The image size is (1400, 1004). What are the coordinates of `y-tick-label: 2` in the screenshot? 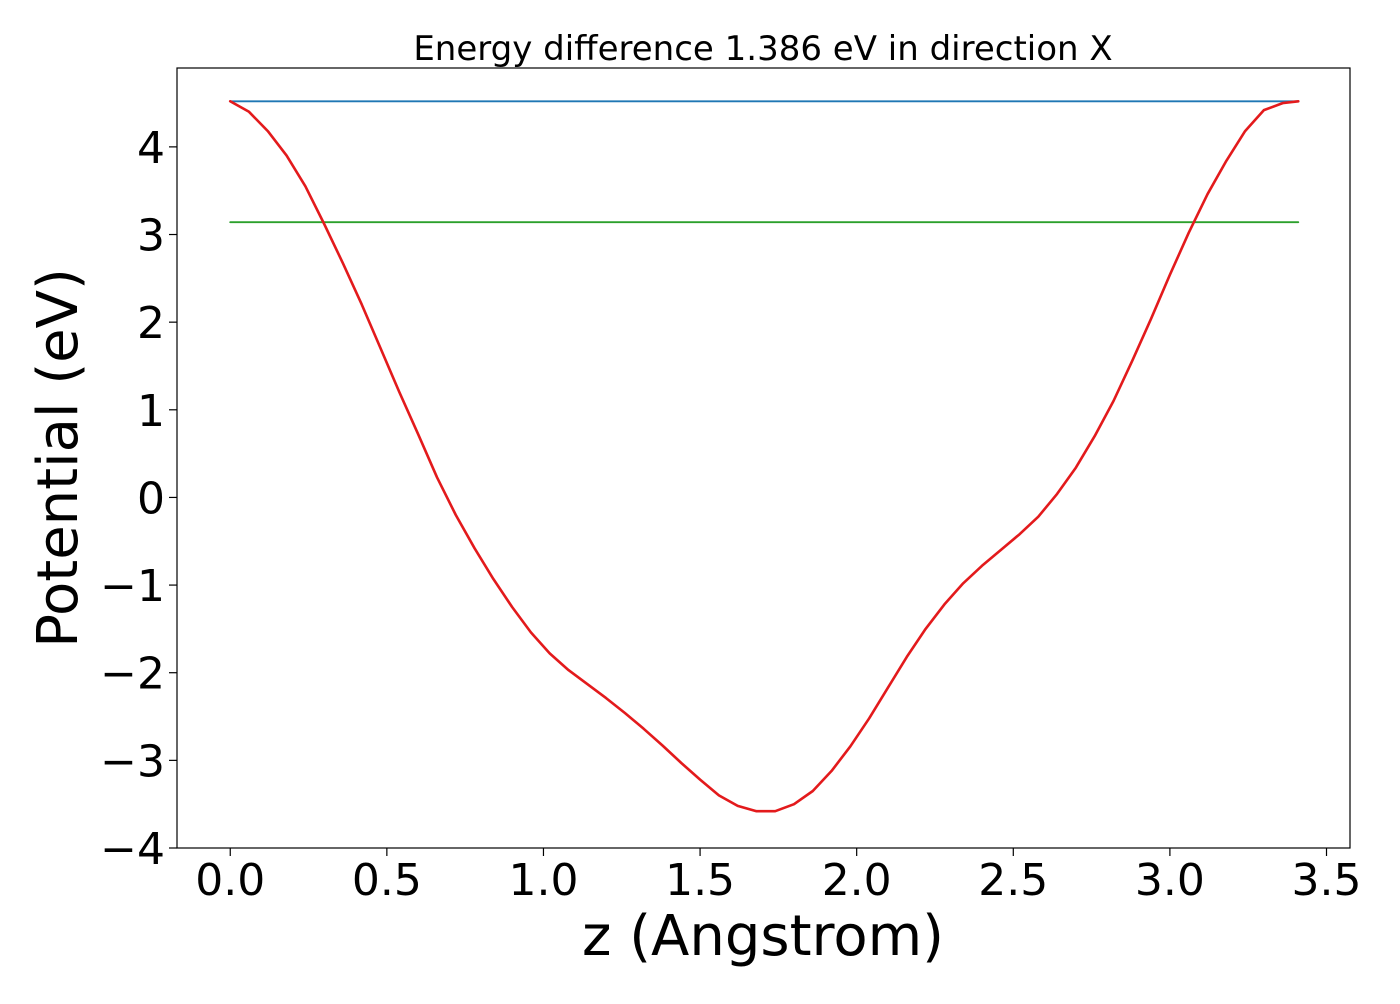 It's located at (151, 323).